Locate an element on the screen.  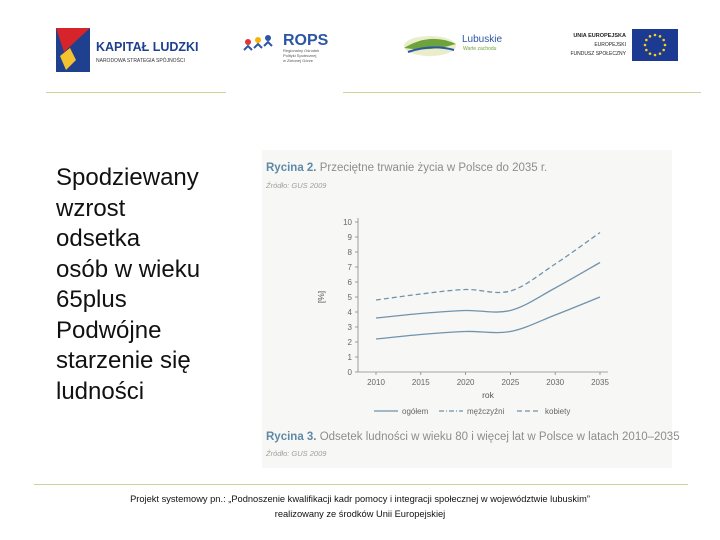
rops-subtitle-3: w Zielonej Górze is located at coordinates (298, 60).